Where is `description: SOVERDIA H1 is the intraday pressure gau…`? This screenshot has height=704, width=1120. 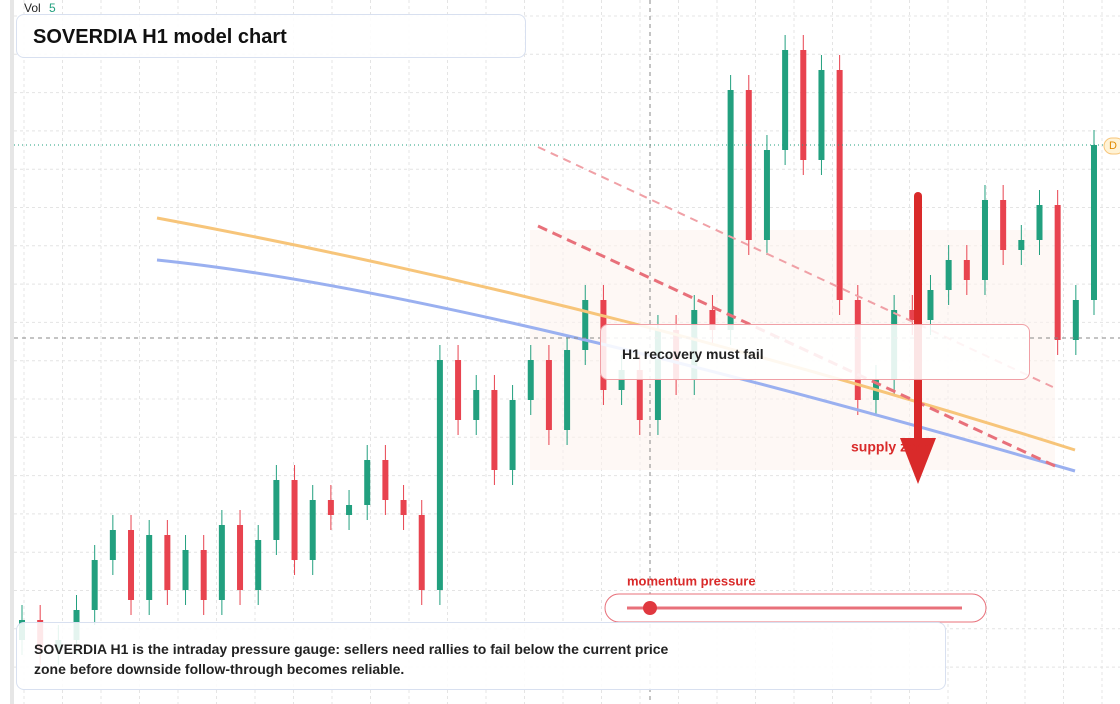 description: SOVERDIA H1 is the intraday pressure gau… is located at coordinates (351, 659).